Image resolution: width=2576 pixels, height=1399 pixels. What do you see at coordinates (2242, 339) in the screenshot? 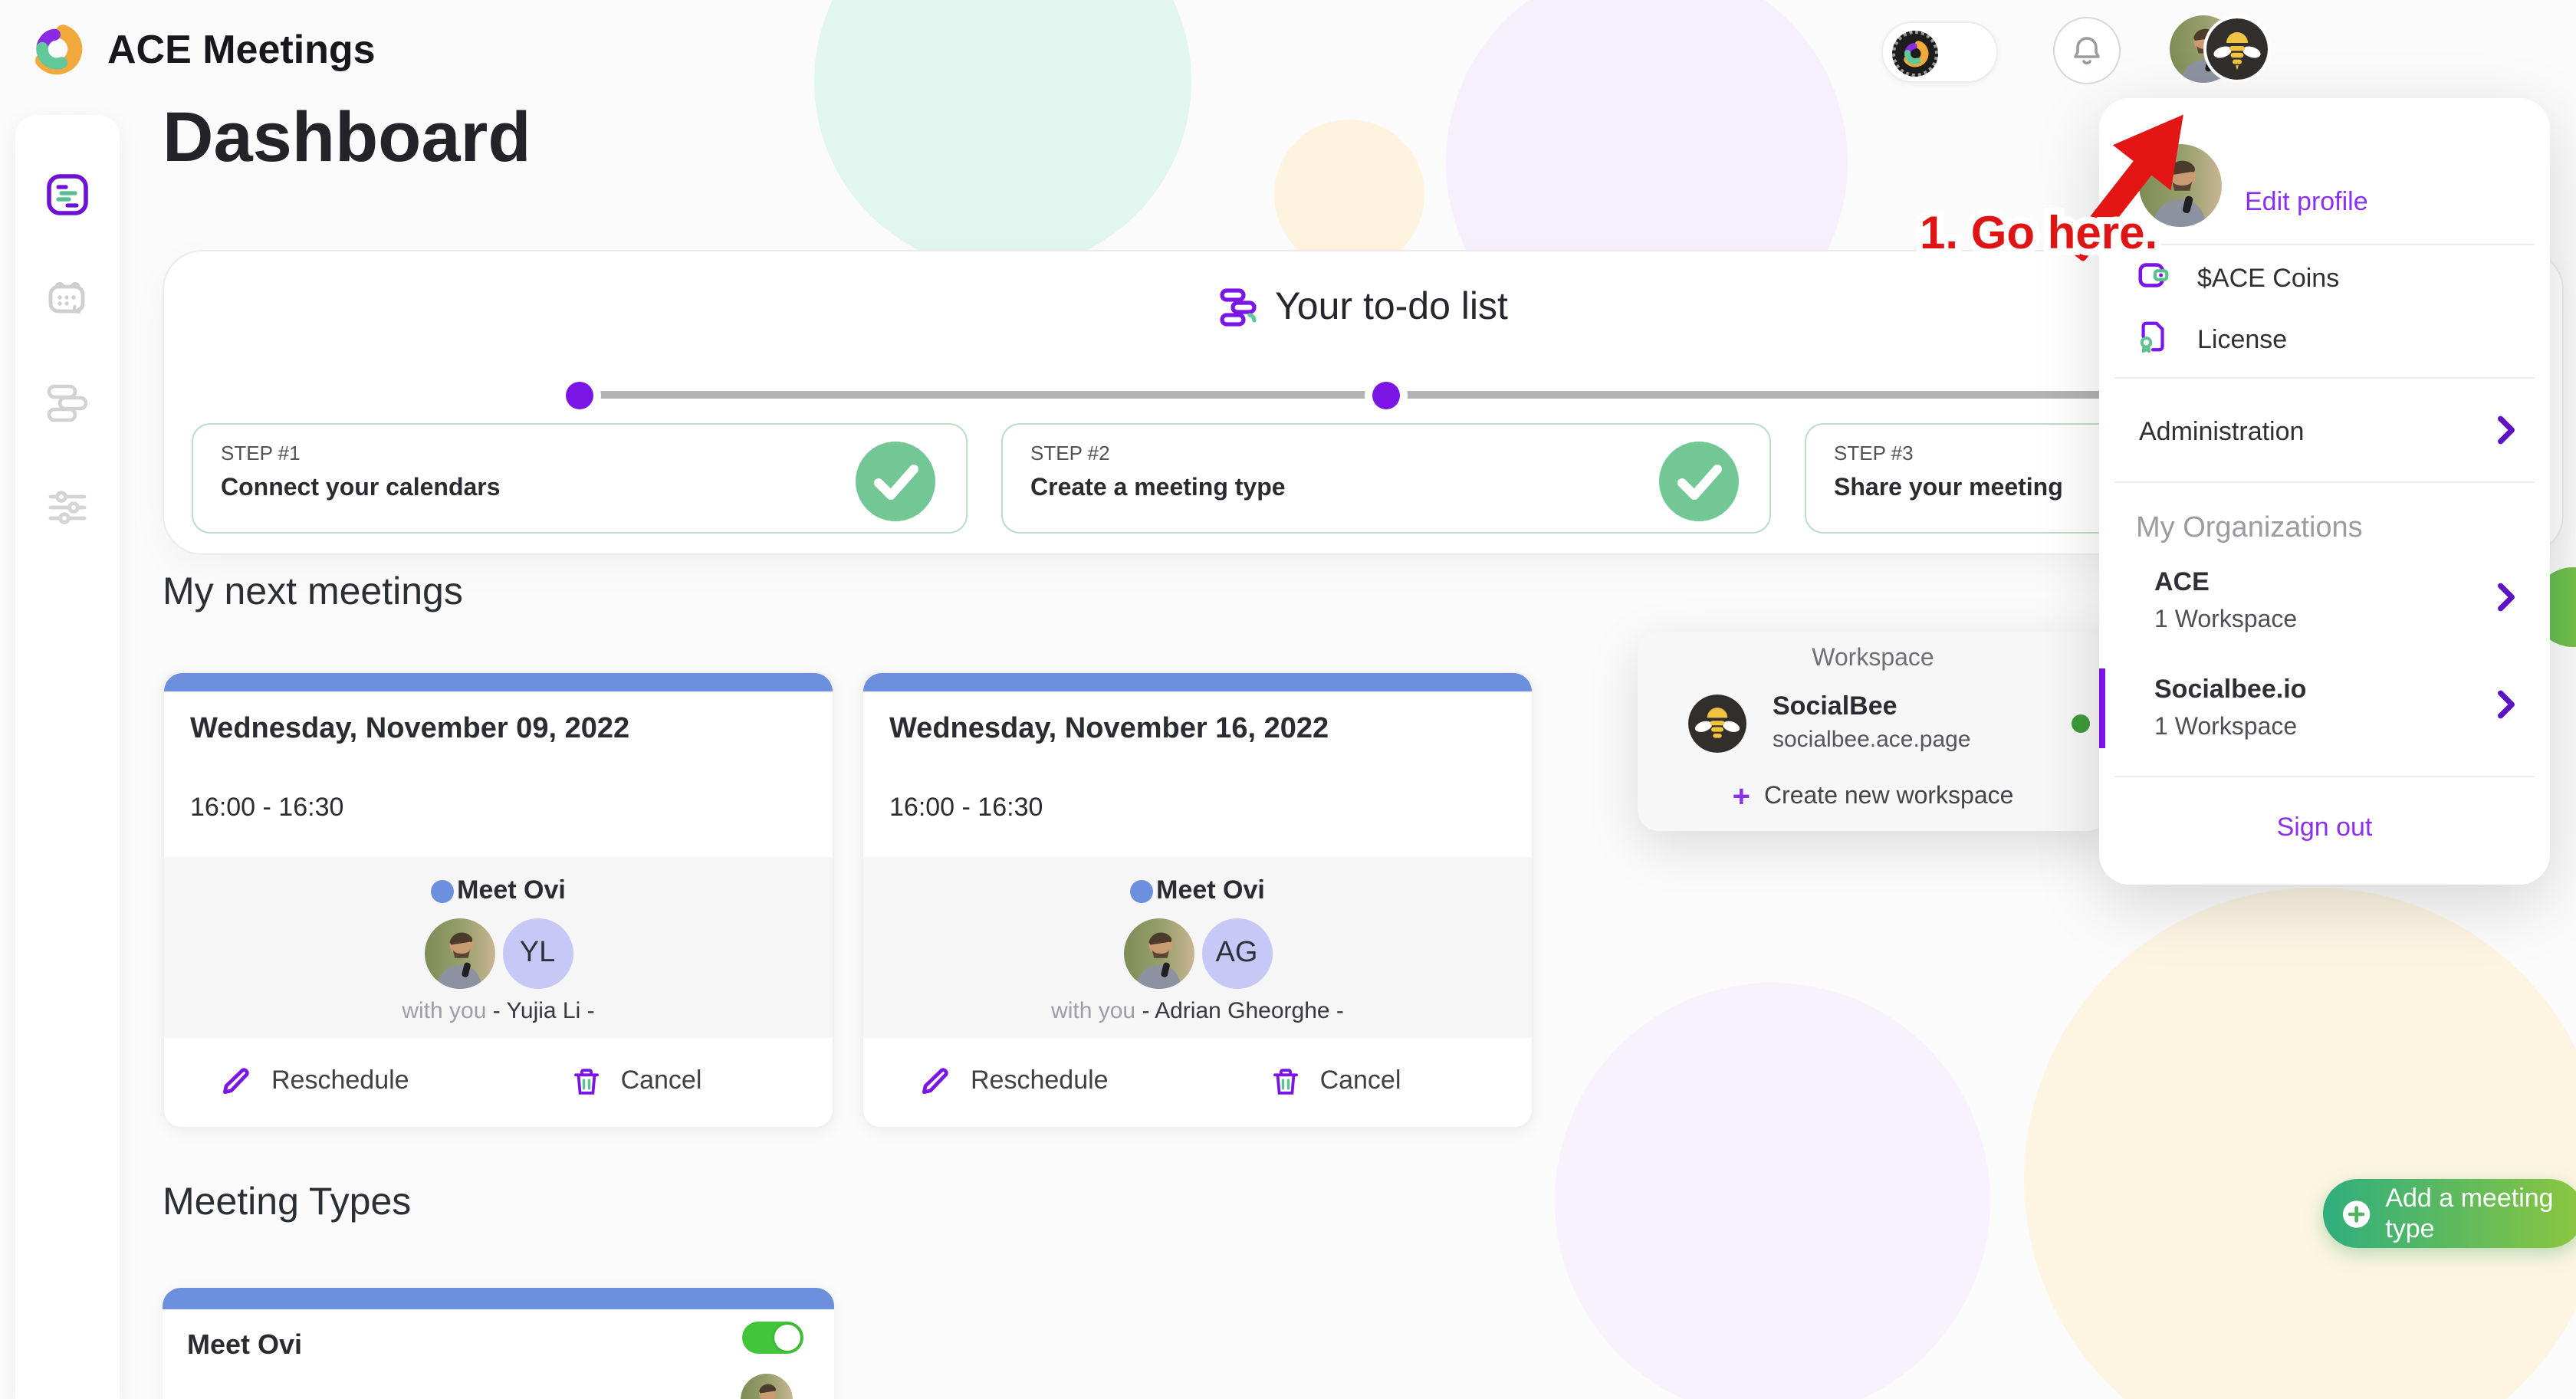
I see `menu-item-license: License` at bounding box center [2242, 339].